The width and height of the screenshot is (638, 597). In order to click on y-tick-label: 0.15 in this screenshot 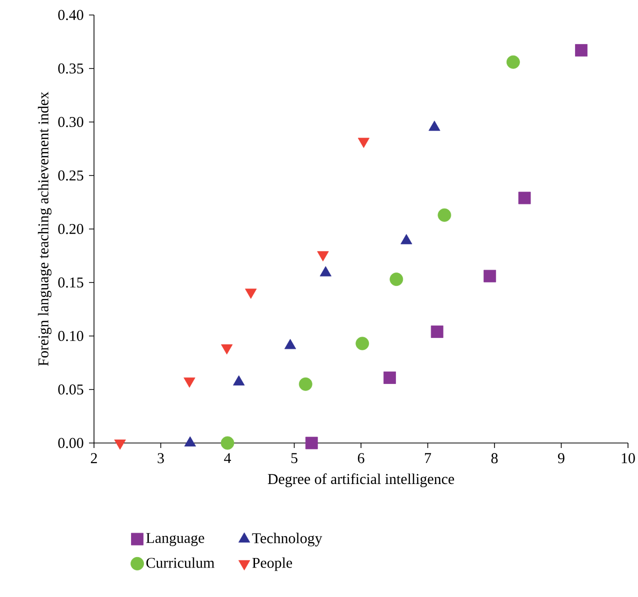, I will do `click(71, 282)`.